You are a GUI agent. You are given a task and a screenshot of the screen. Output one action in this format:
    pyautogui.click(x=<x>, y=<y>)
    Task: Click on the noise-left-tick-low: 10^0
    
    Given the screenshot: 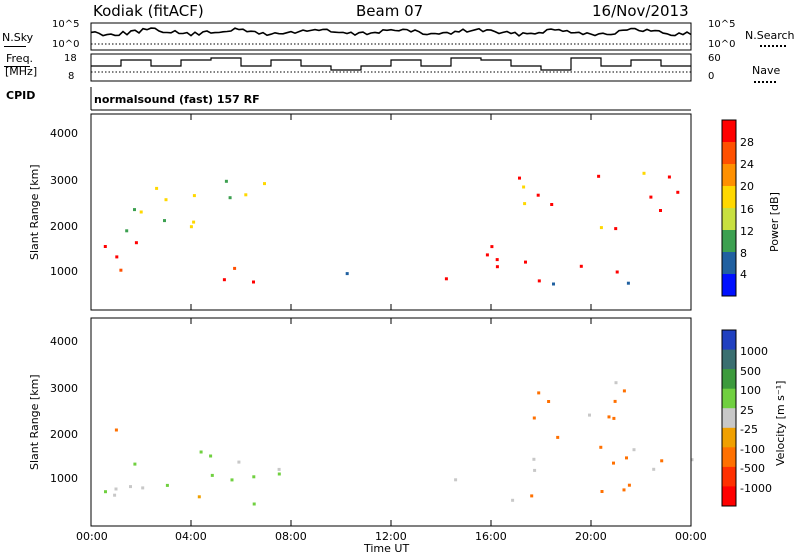 What is the action you would take?
    pyautogui.click(x=66, y=44)
    